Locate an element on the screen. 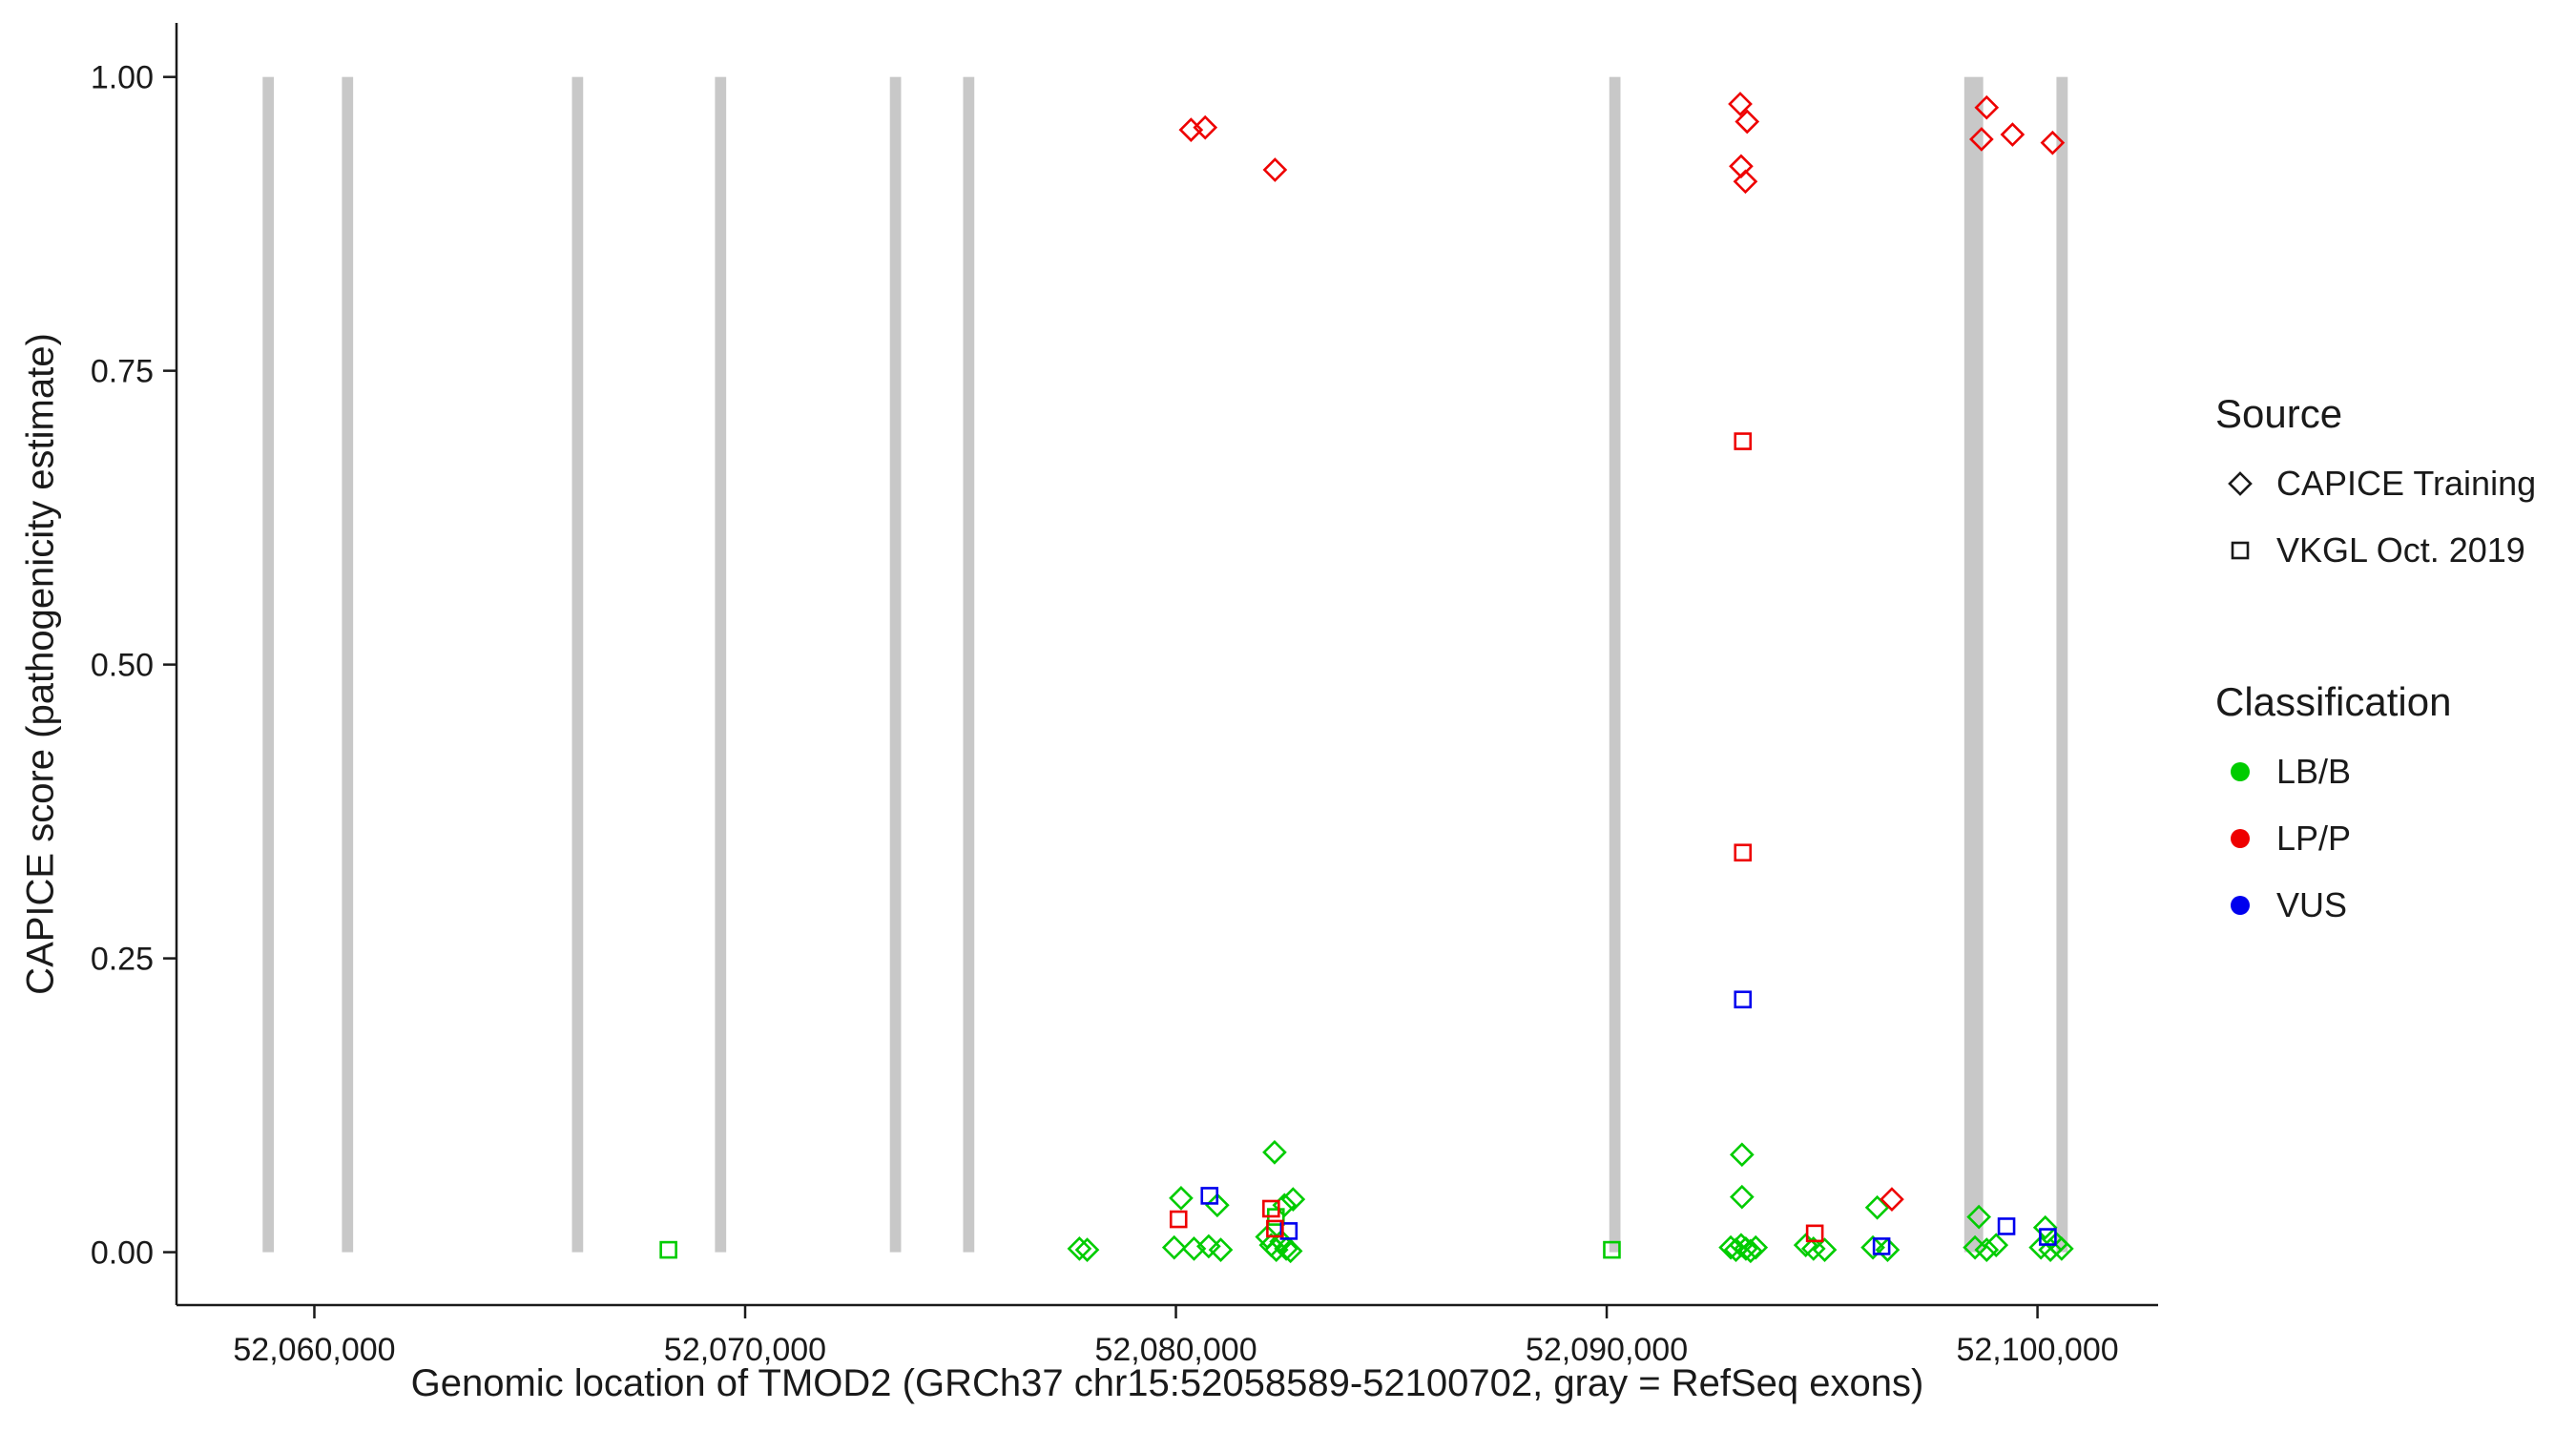 The height and width of the screenshot is (1431, 2576). legend-item-lbb: LB/B is located at coordinates (2375, 771).